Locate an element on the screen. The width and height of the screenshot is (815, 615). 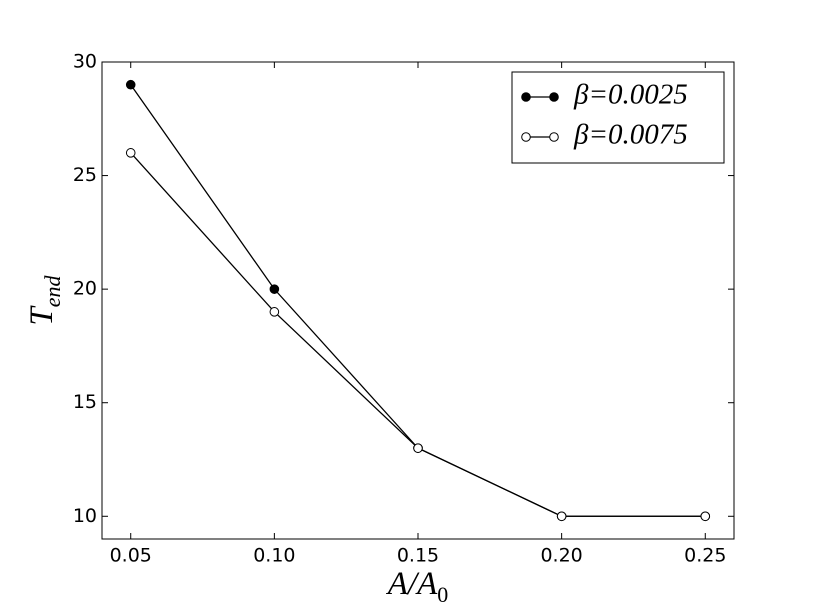
y-tick-label: 15 is located at coordinates (85, 402).